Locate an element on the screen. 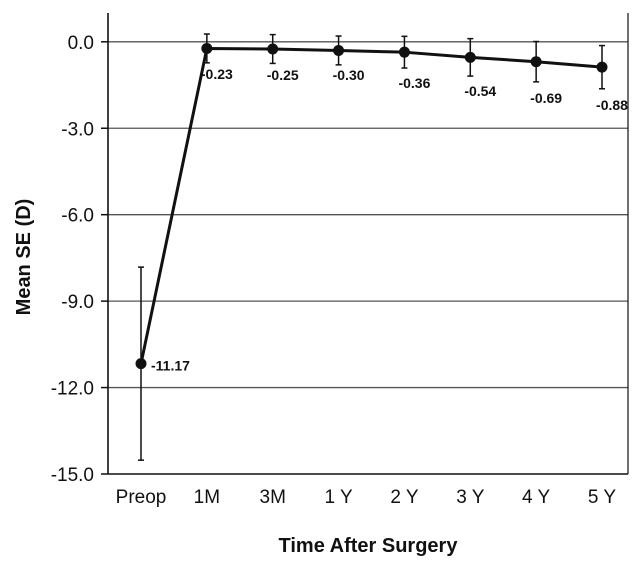 The image size is (636, 566). x-tick-label: 4 Y is located at coordinates (536, 497).